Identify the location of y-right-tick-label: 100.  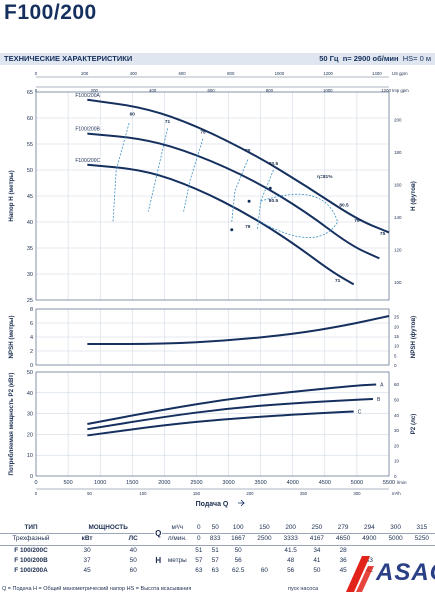
(398, 282).